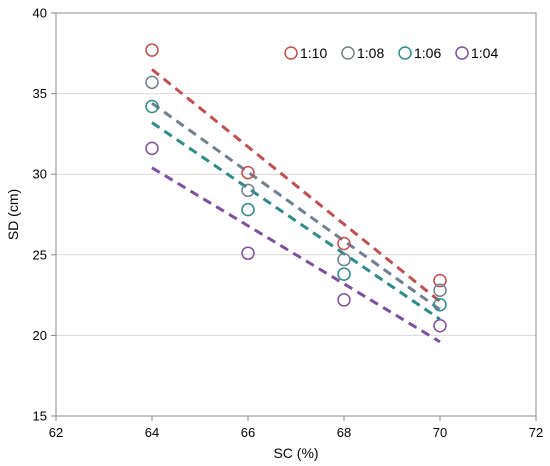  What do you see at coordinates (313, 53) in the screenshot?
I see `legend-label: 1:10` at bounding box center [313, 53].